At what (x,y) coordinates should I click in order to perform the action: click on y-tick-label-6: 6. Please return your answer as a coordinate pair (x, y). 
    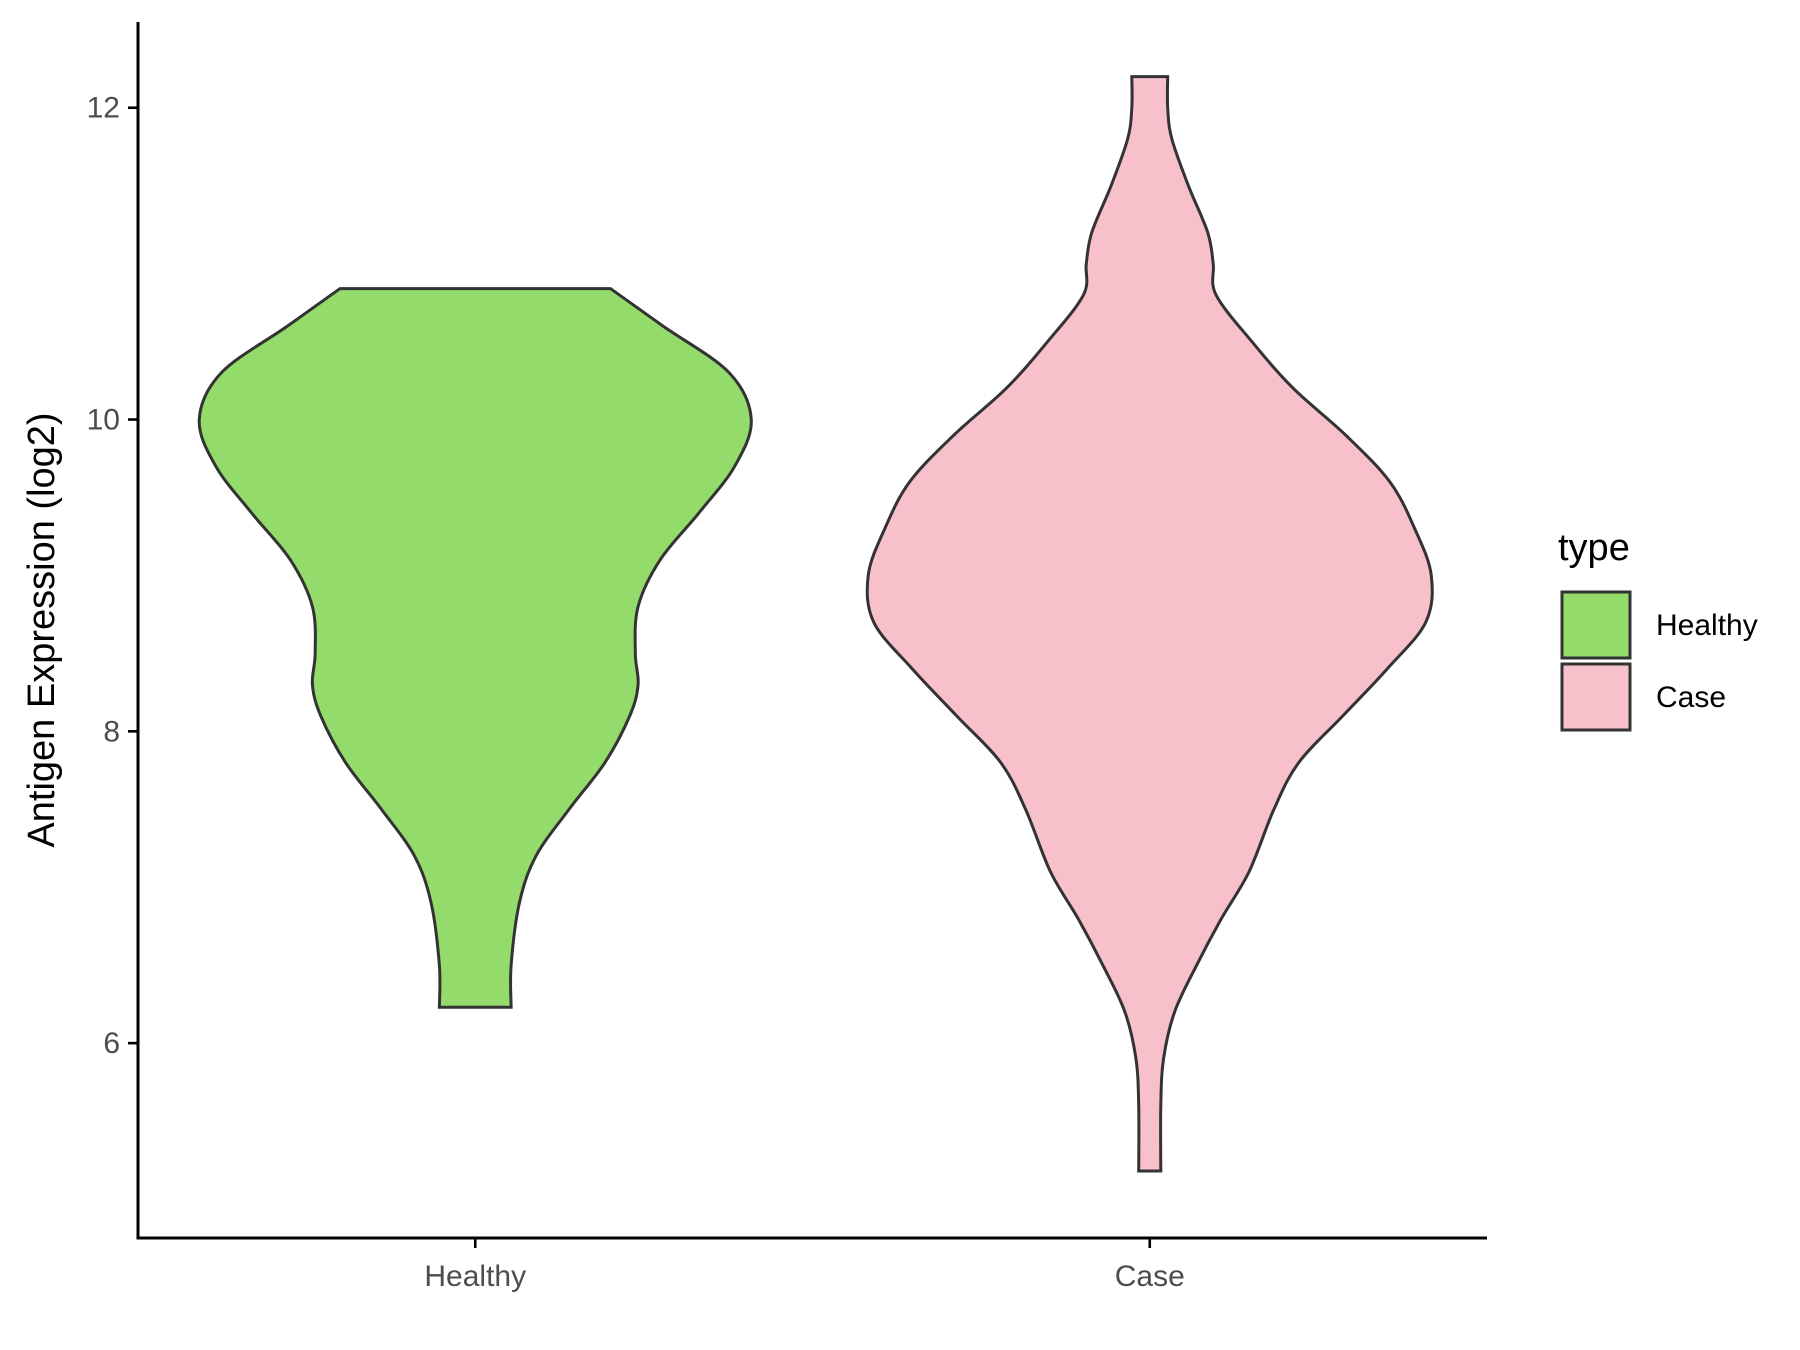
    Looking at the image, I should click on (111, 1043).